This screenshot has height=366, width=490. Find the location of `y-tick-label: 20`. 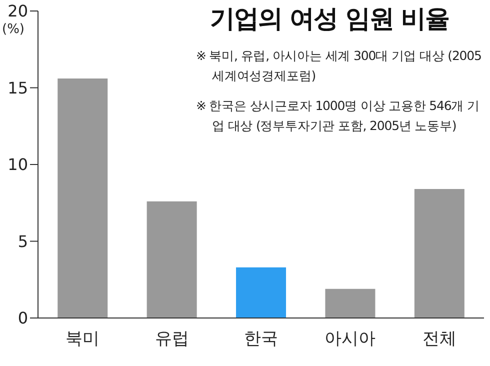

y-tick-label: 20 is located at coordinates (18, 11).